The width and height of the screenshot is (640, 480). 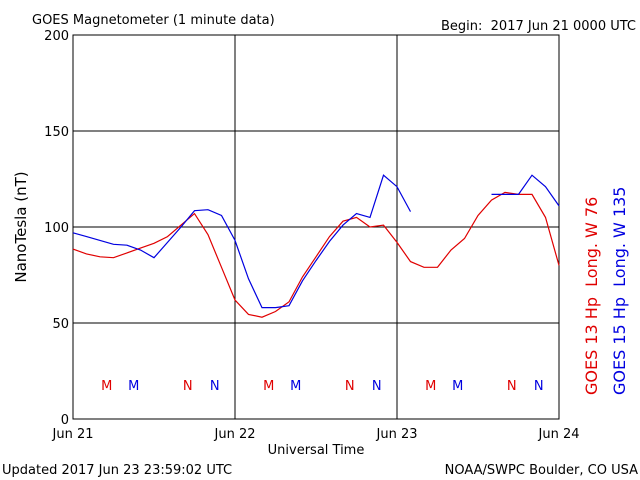 I want to click on y-tick-label: 50, so click(x=60, y=324).